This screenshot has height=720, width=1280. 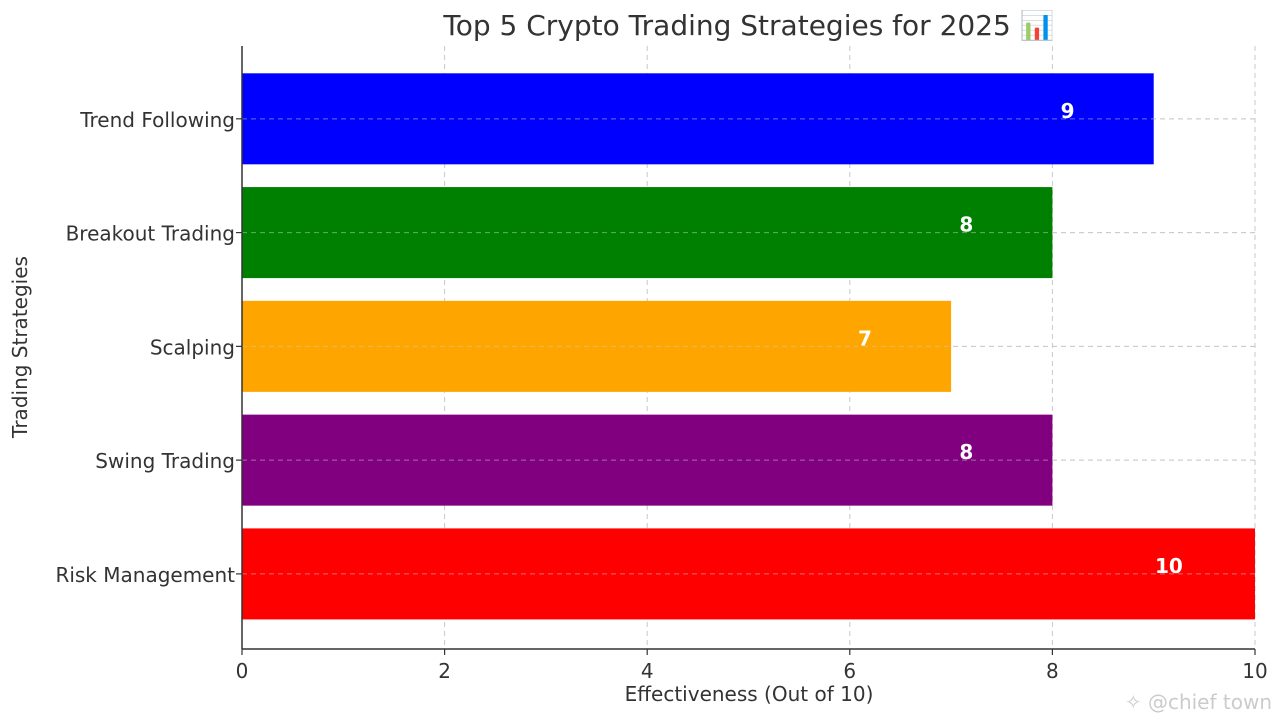 What do you see at coordinates (150, 234) in the screenshot?
I see `y-tick-label: Breakout Trading` at bounding box center [150, 234].